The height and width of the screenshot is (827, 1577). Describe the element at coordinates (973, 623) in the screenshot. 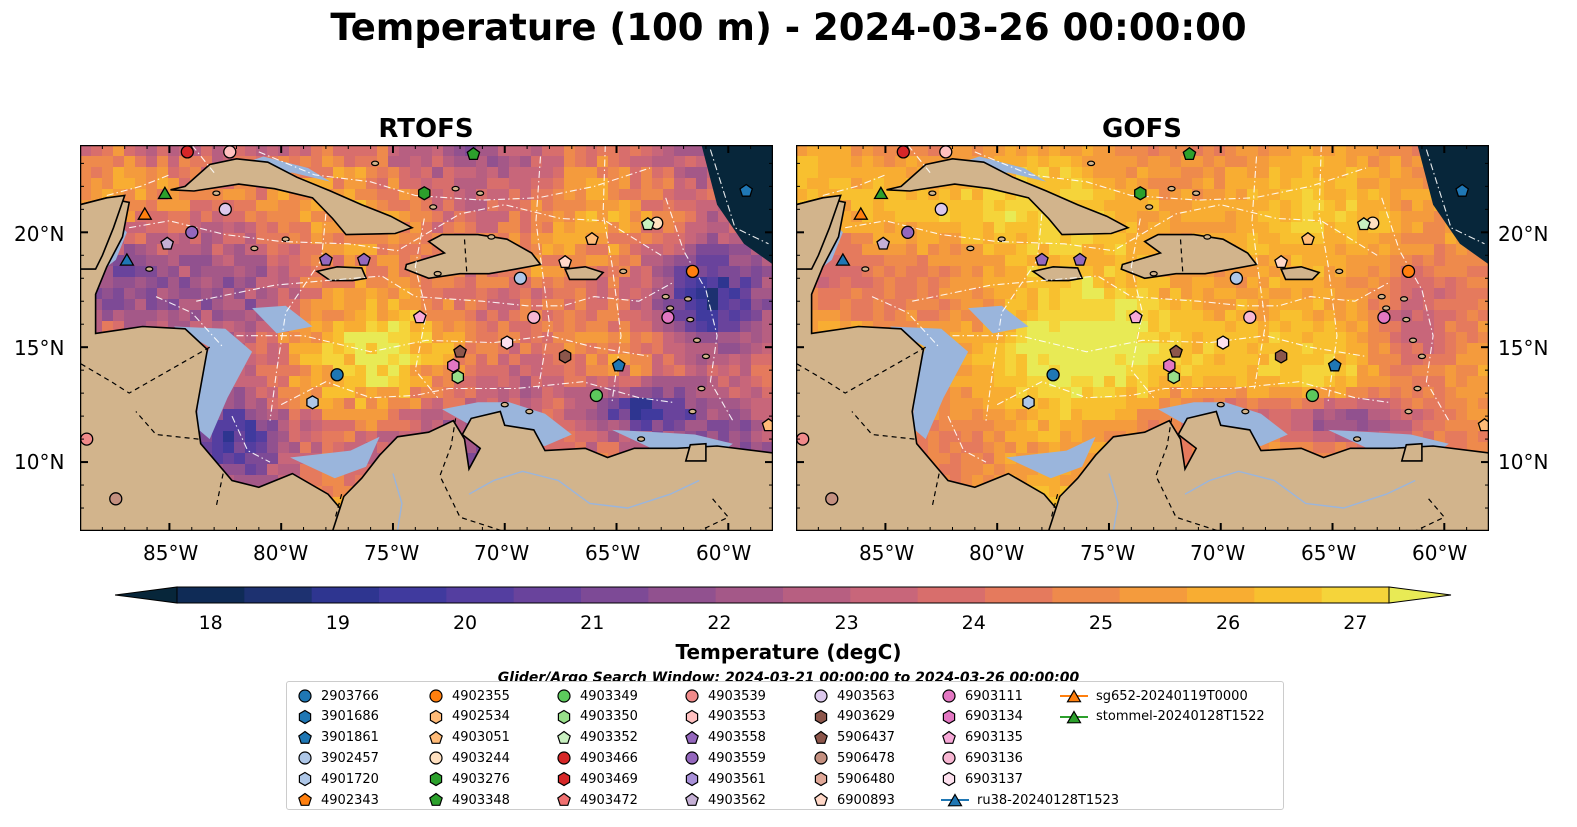

I see `colorbar-tick-label: 24` at that location.